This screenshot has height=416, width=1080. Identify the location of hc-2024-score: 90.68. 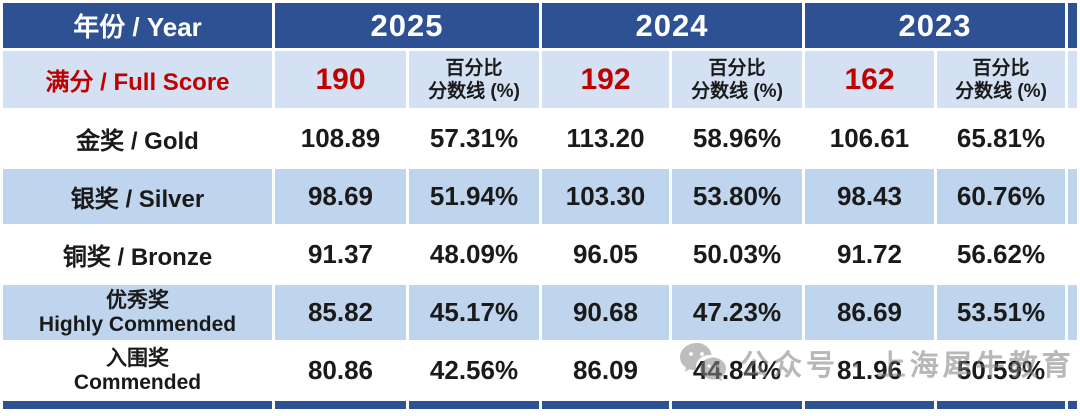
(605, 312).